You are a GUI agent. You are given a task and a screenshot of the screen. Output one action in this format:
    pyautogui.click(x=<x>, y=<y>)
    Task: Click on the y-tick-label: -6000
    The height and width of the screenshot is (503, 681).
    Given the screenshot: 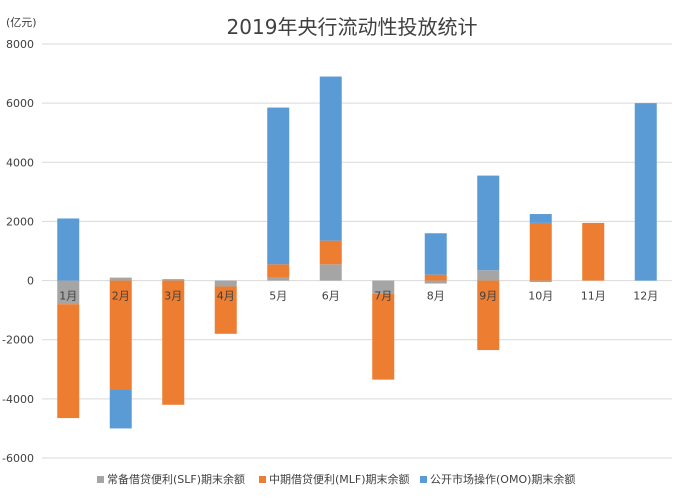 What is the action you would take?
    pyautogui.click(x=18, y=458)
    